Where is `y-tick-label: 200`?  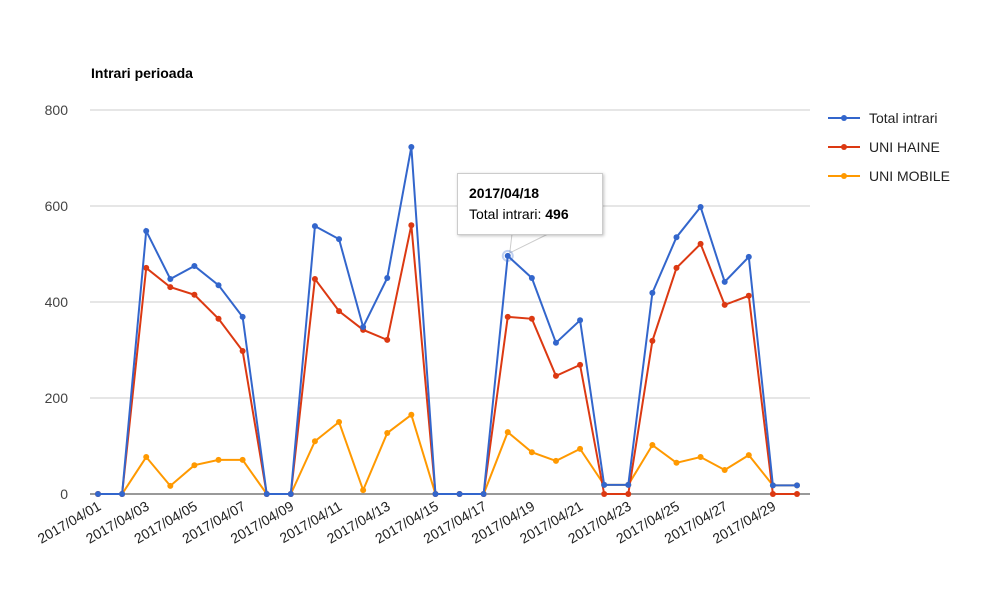 y-tick-label: 200 is located at coordinates (57, 398).